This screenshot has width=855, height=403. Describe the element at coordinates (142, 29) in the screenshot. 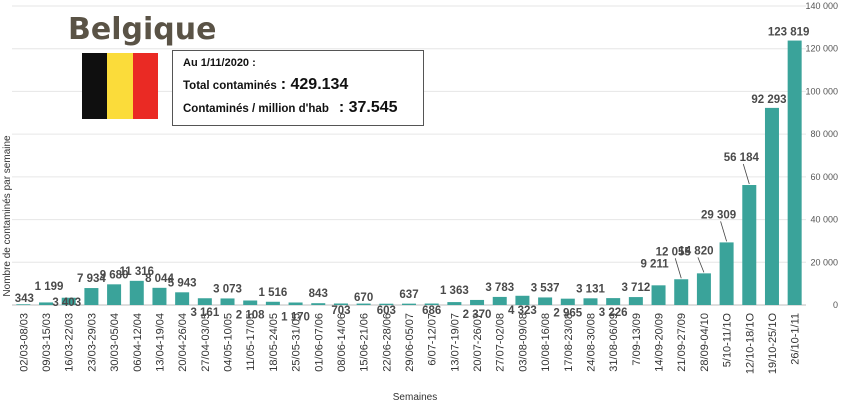

I see `country-title: Belgique` at that location.